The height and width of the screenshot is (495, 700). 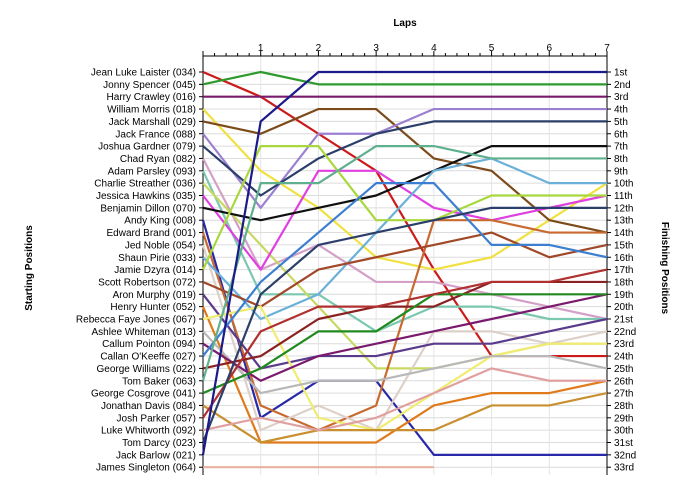 What do you see at coordinates (621, 122) in the screenshot?
I see `finishing-position-label: 5th` at bounding box center [621, 122].